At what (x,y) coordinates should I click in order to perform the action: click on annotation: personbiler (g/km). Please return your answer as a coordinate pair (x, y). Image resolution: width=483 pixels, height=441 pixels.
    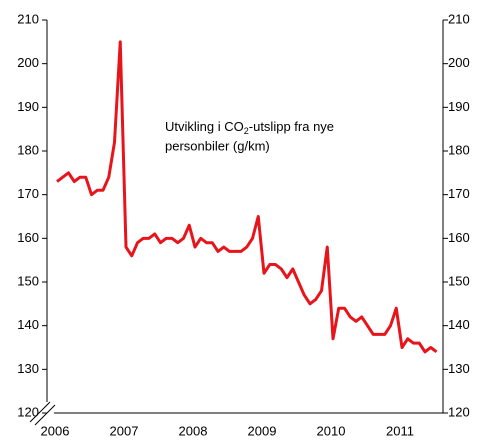
    Looking at the image, I should click on (217, 145).